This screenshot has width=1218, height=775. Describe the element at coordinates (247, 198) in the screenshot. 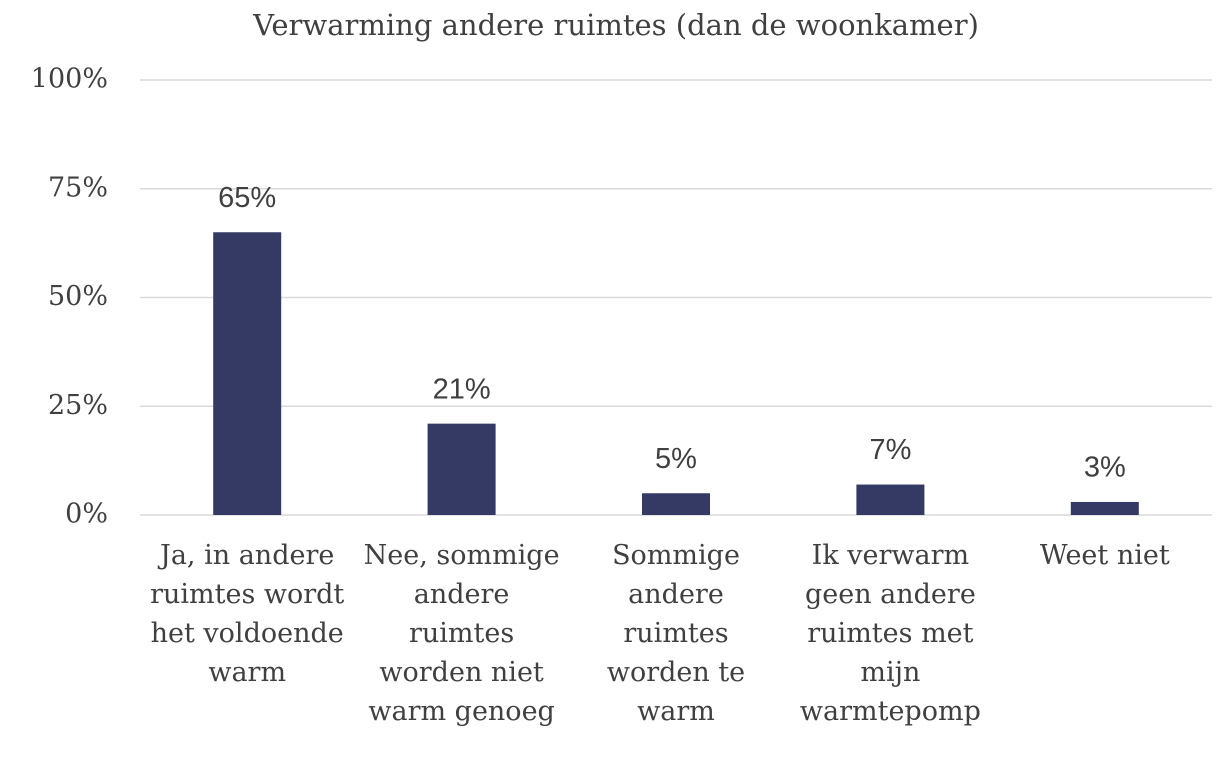

I see `value-label: 65%` at that location.